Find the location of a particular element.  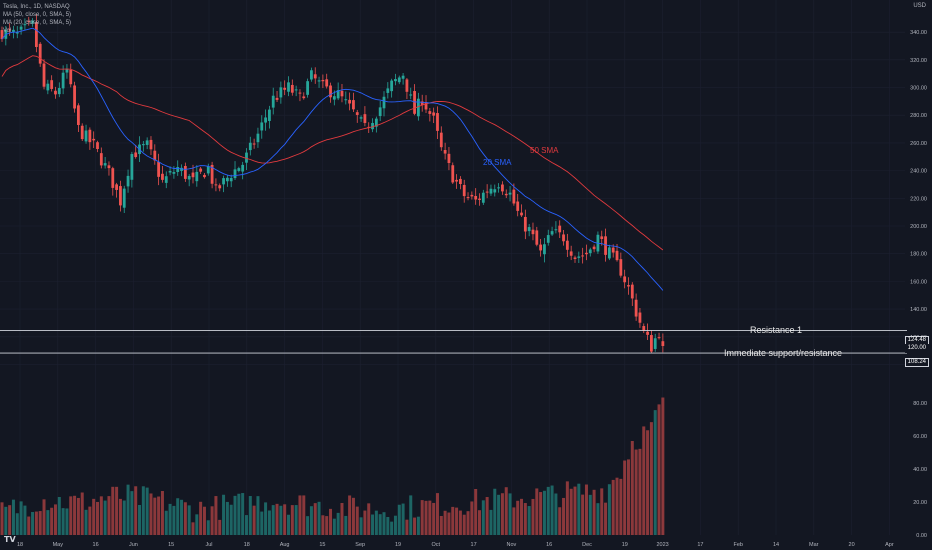

volume-axis: 0.00 20.00 40.00 60.00 80.00 is located at coordinates (920, 470).